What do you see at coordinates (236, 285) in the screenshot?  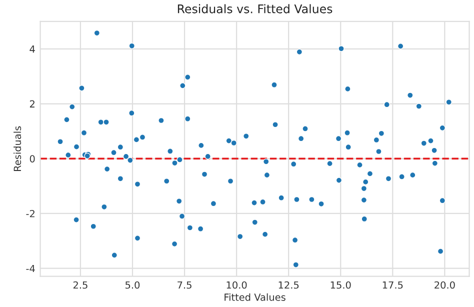 I see `x-tick-label: 10.0` at bounding box center [236, 285].